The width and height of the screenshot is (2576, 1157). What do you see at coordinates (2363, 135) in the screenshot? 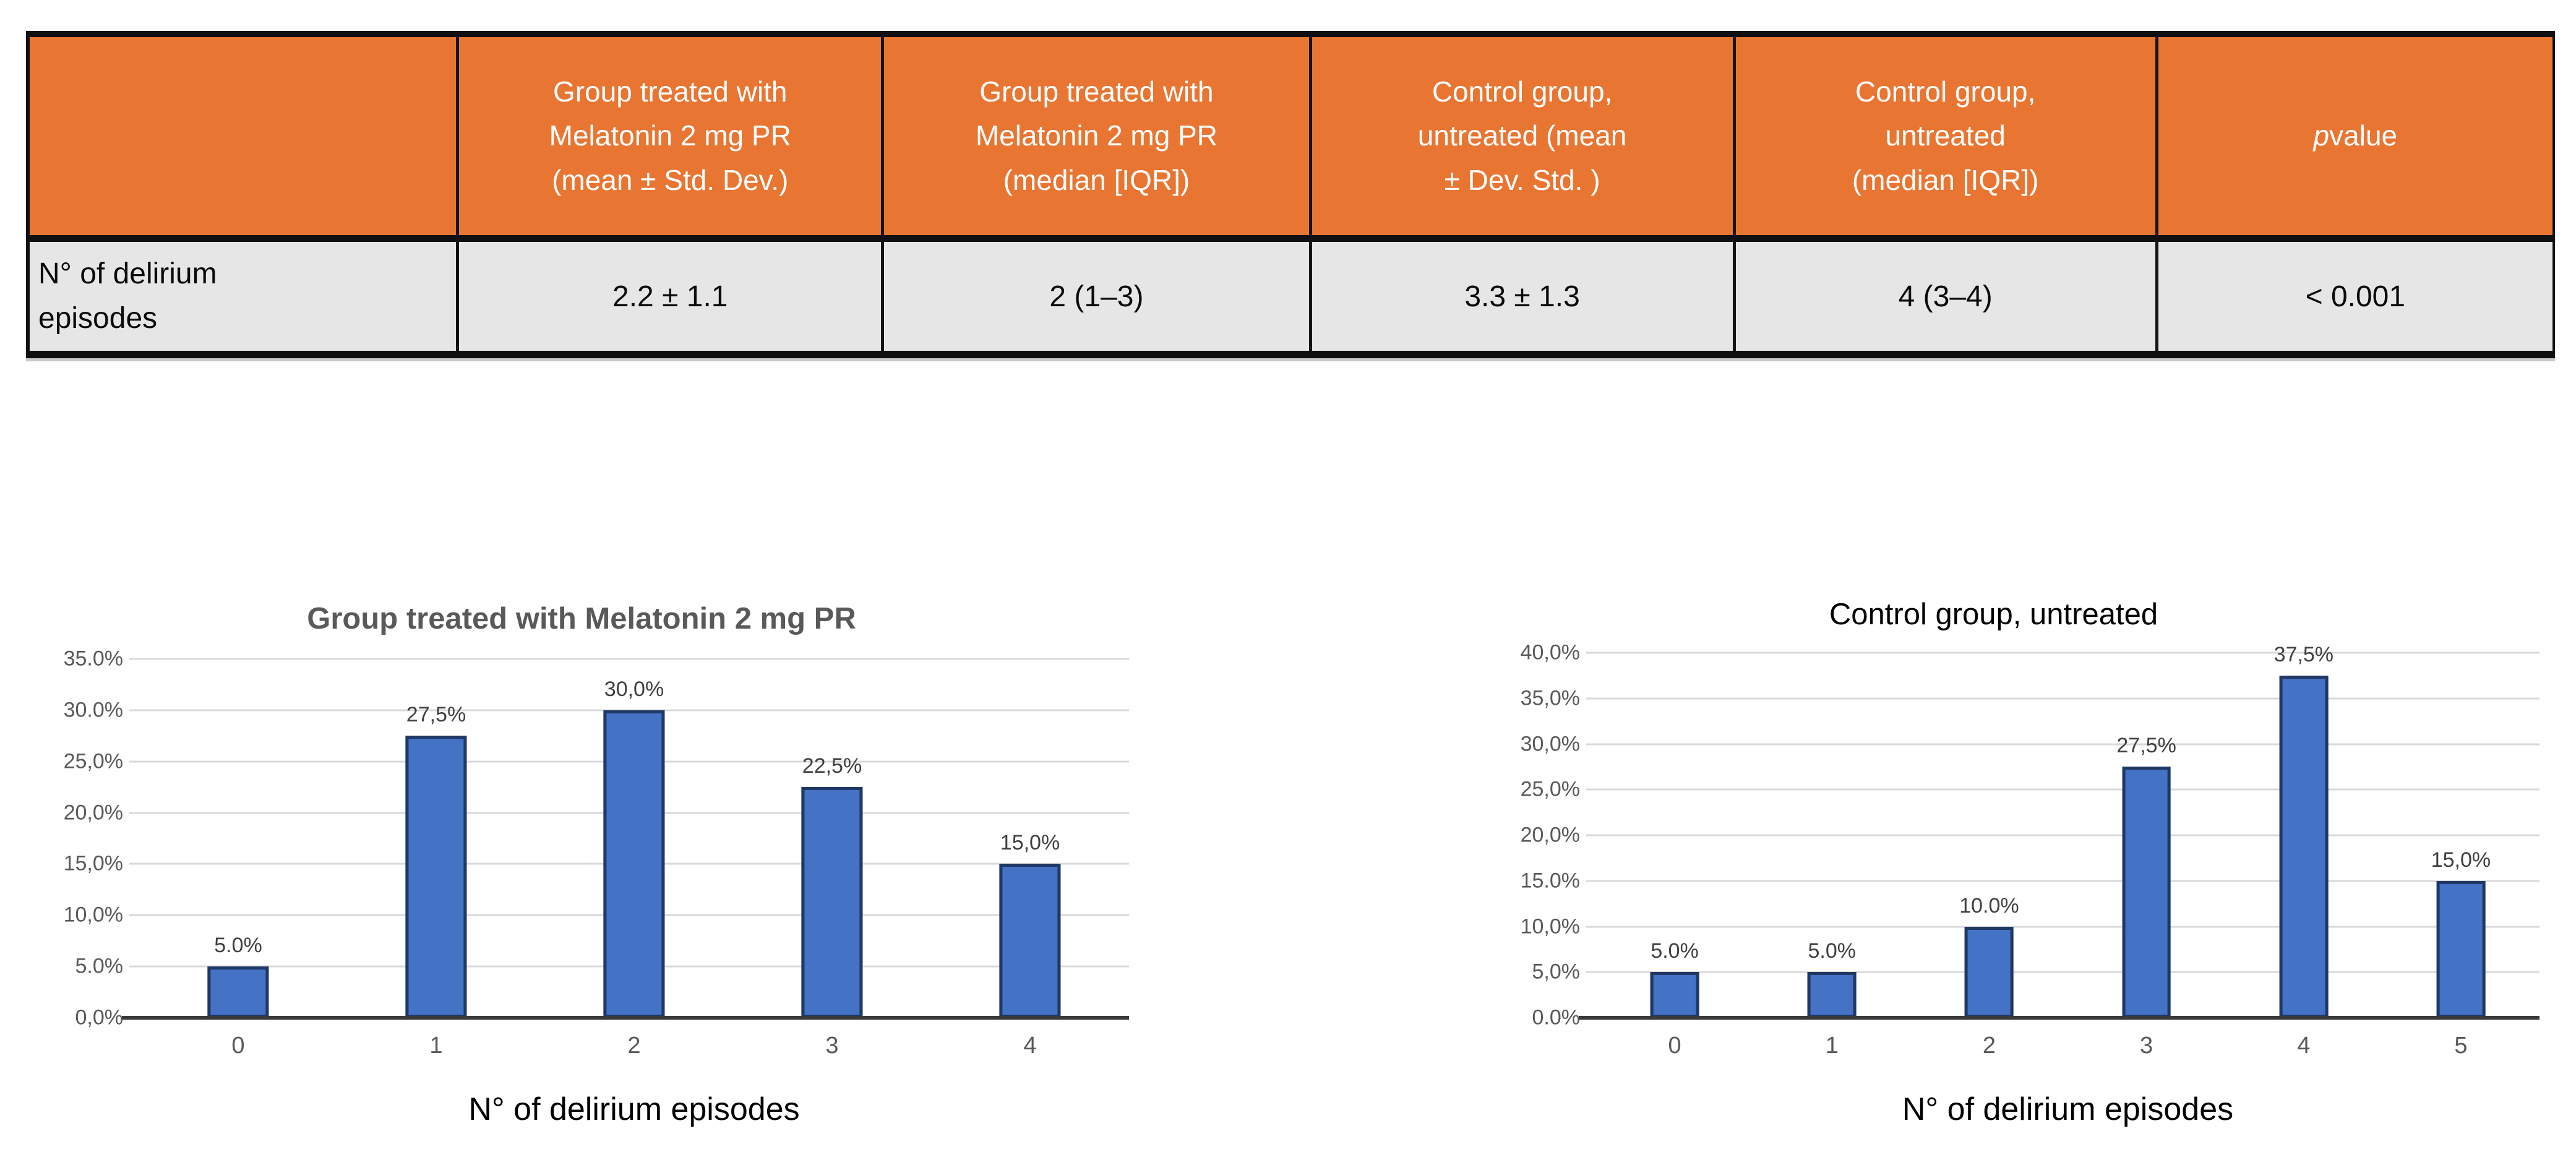
I see `pvalue-rest: value` at bounding box center [2363, 135].